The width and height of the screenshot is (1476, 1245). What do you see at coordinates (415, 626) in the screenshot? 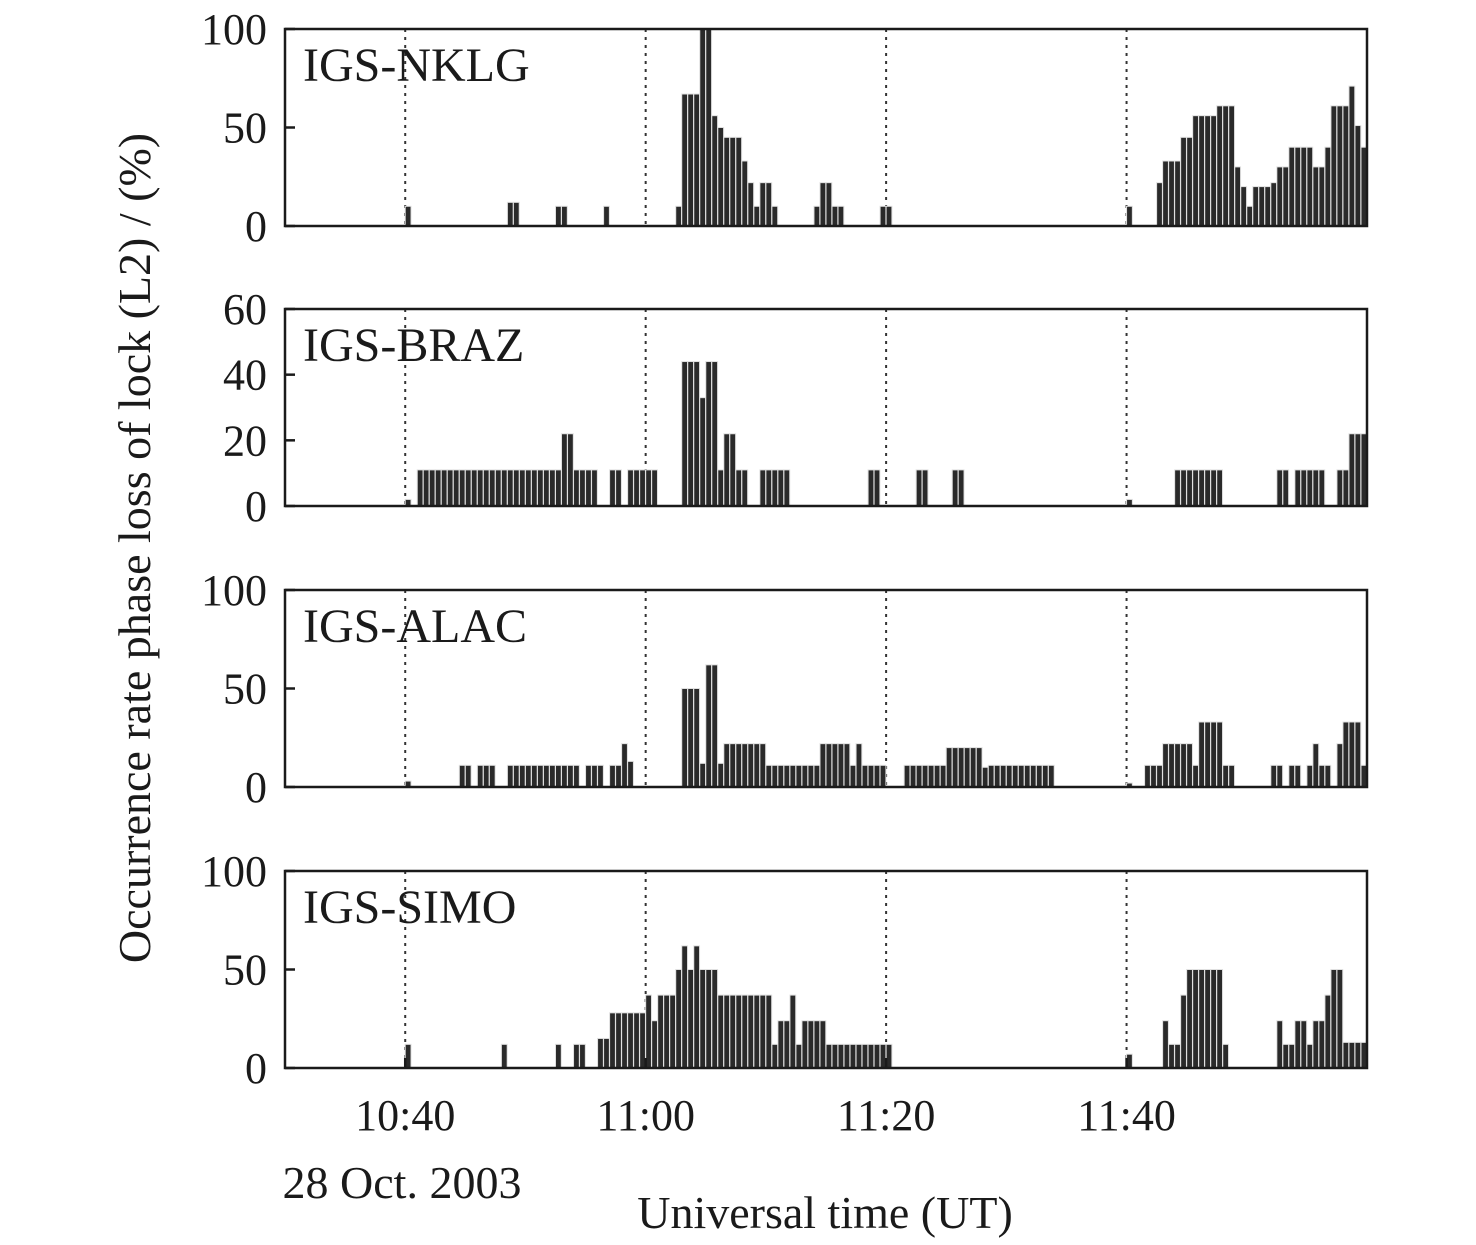
I see `panel-label: IGS-ALAC` at bounding box center [415, 626].